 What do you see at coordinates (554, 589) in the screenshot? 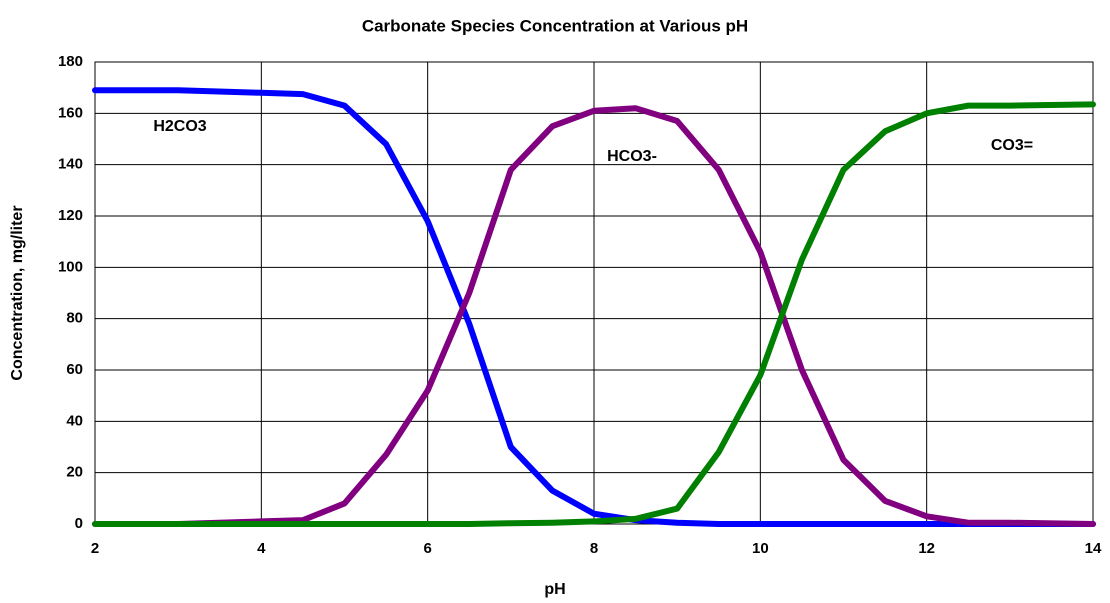
I see `x-axis-label: pH` at bounding box center [554, 589].